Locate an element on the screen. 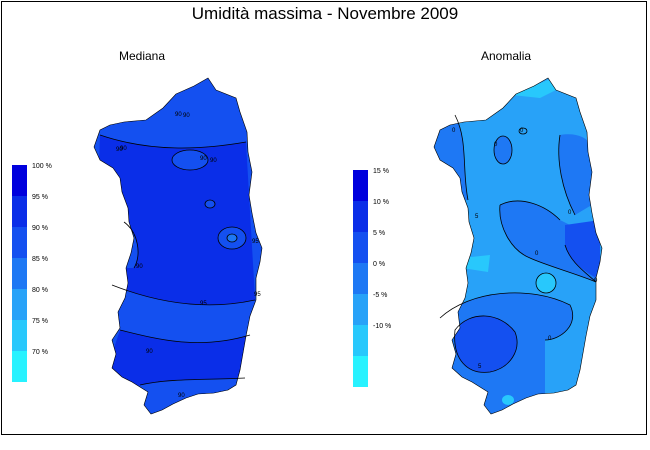 The image size is (650, 450). anomaly-southwest-core is located at coordinates (486, 344).